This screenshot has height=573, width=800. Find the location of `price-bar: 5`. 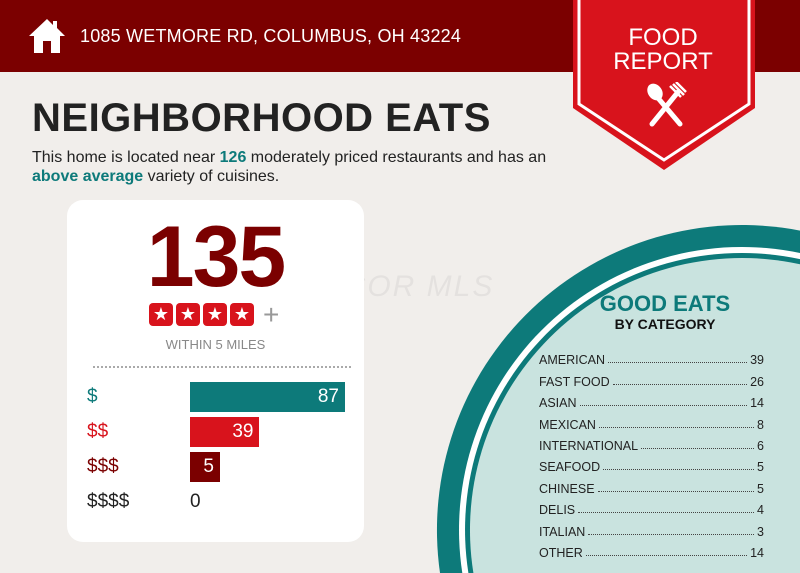

price-bar: 5 is located at coordinates (205, 467).